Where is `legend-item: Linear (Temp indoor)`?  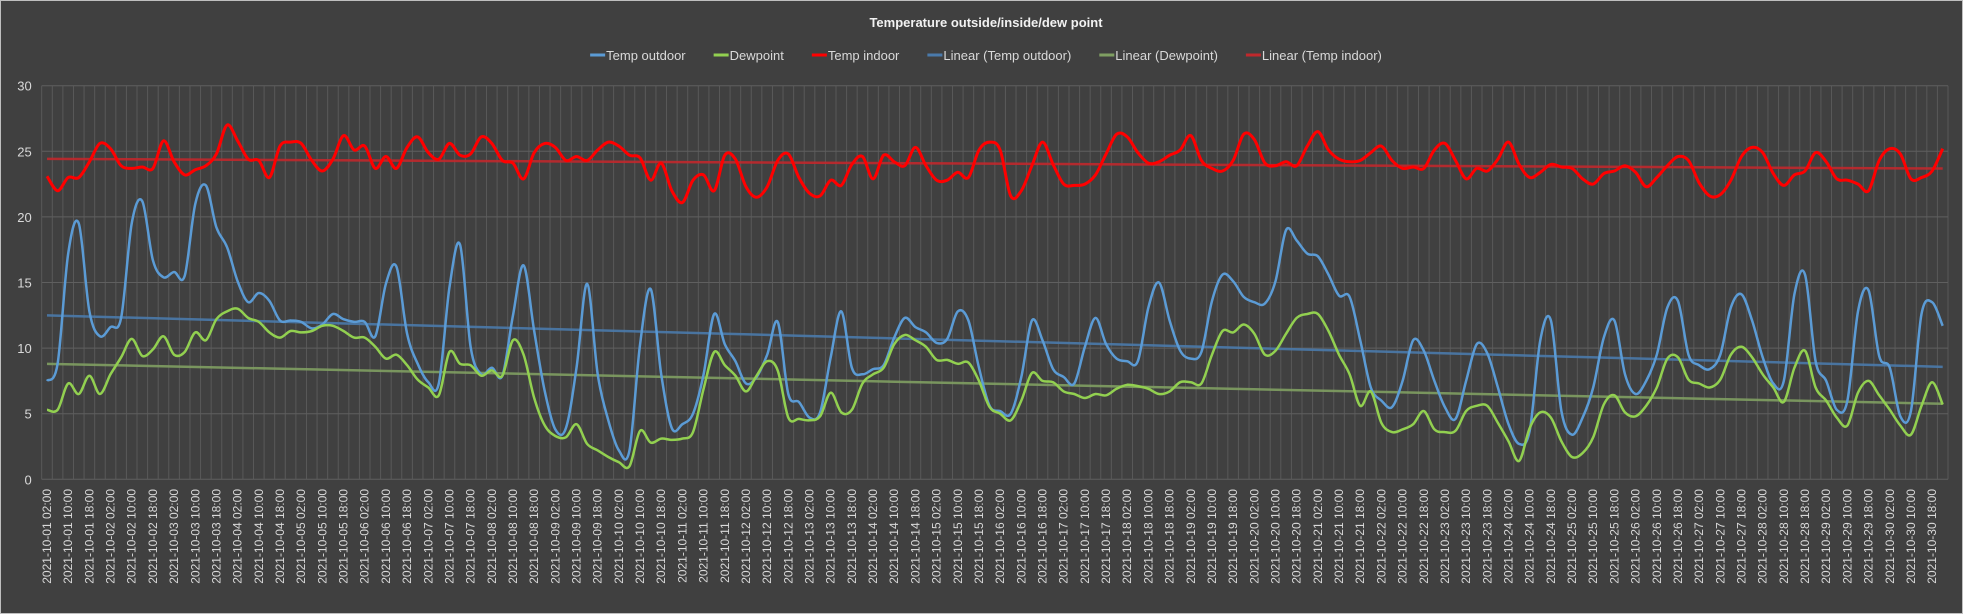 legend-item: Linear (Temp indoor) is located at coordinates (1313, 55).